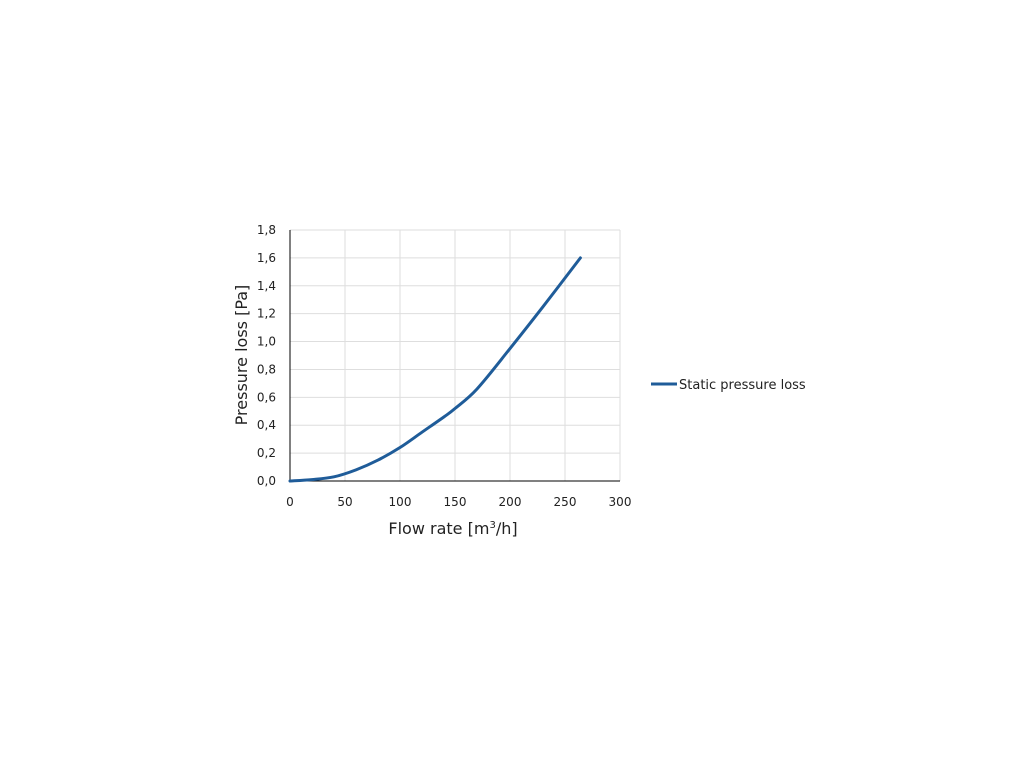 Image resolution: width=1024 pixels, height=773 pixels. What do you see at coordinates (266, 369) in the screenshot?
I see `y-tick-label: 0,8` at bounding box center [266, 369].